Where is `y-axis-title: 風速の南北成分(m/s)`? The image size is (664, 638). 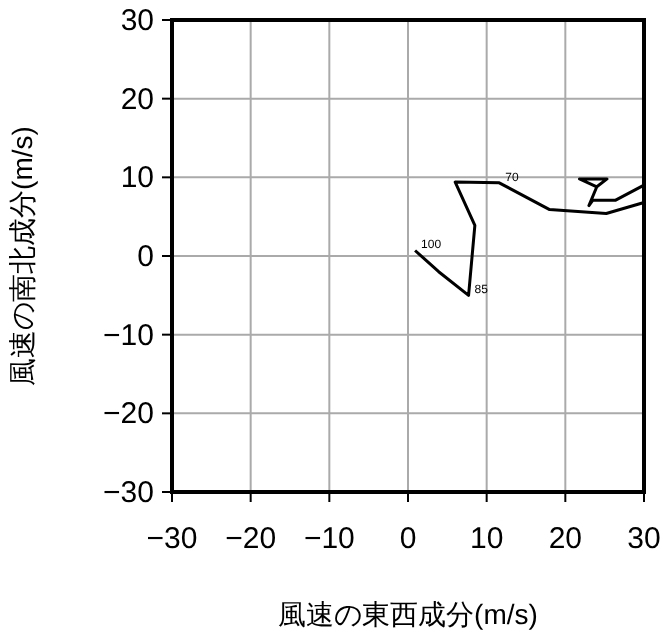
y-axis-title: 風速の南北成分(m/s) is located at coordinates (22, 256).